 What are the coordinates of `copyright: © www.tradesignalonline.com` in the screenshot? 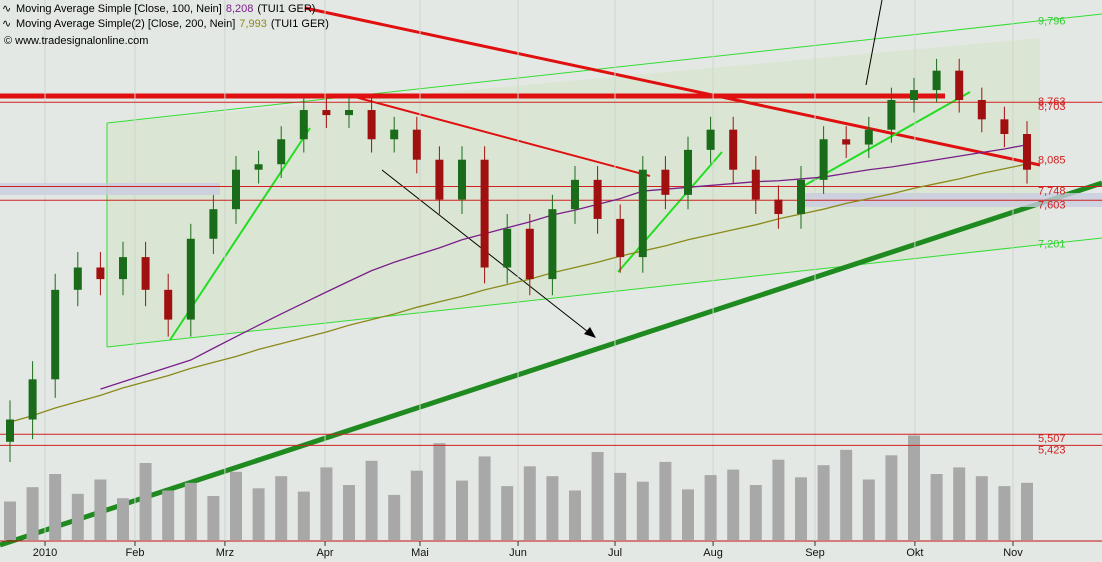 It's located at (76, 41).